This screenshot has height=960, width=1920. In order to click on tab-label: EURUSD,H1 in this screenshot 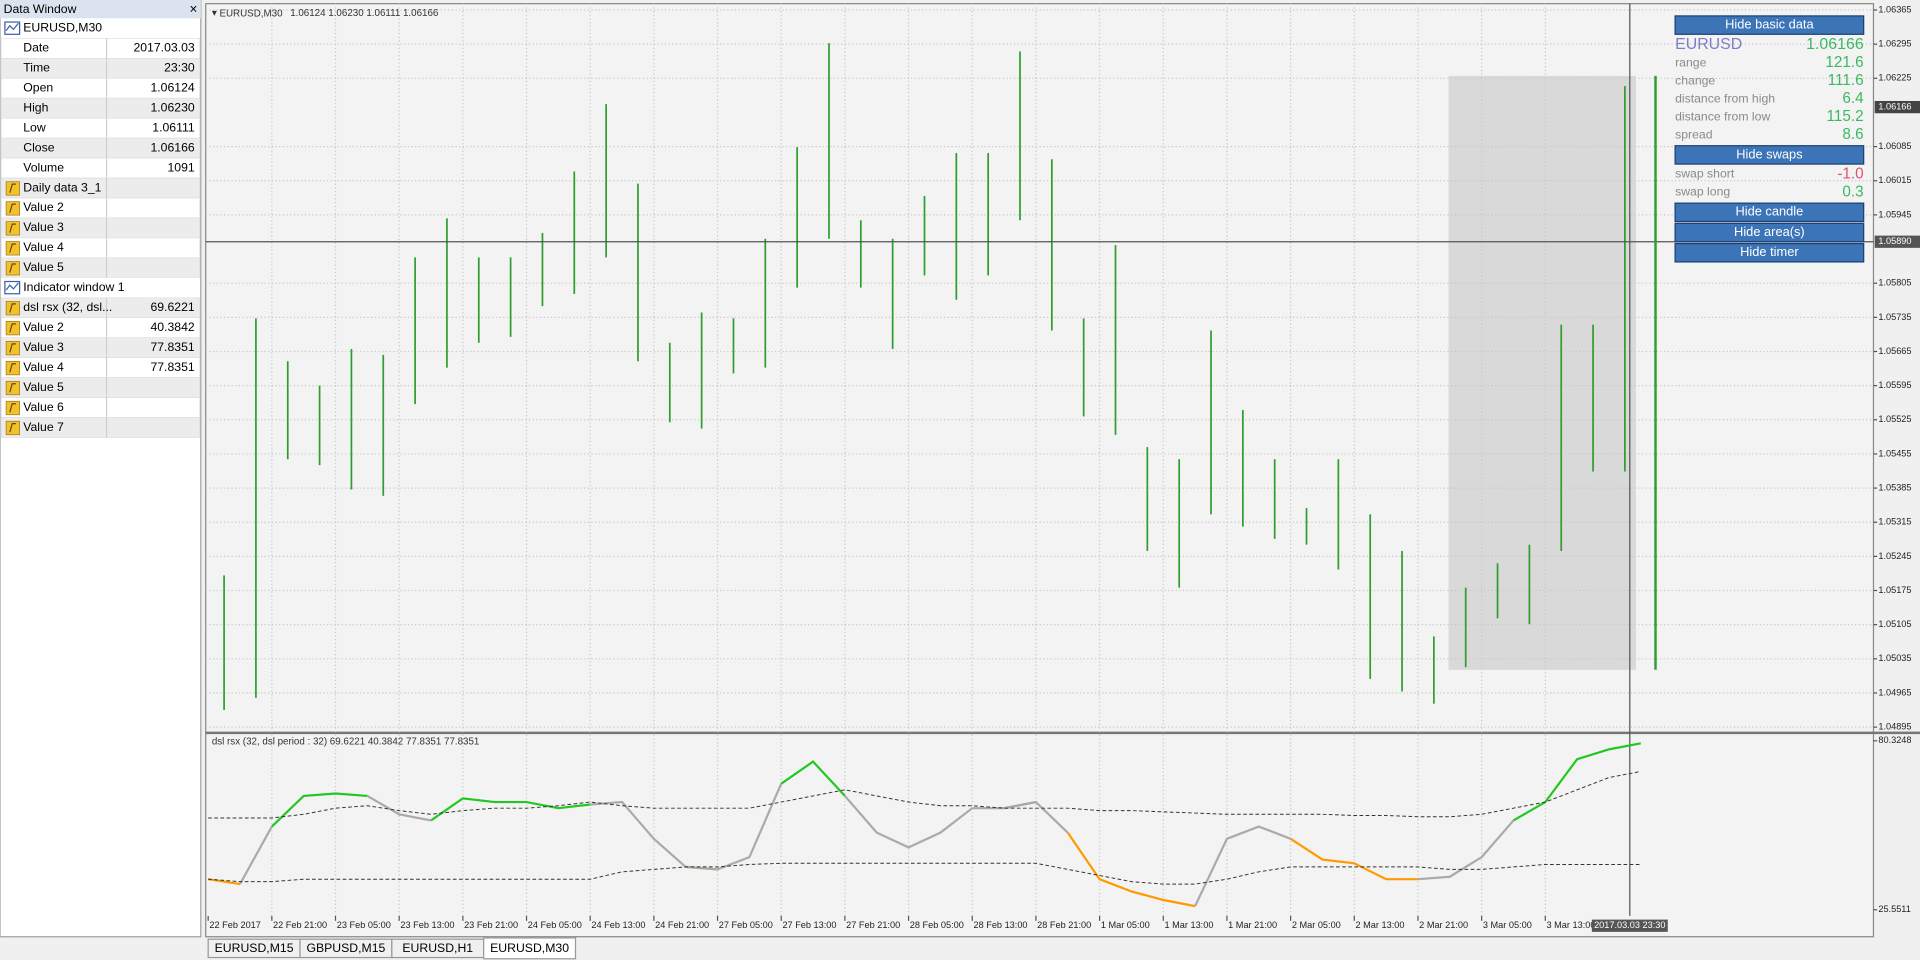, I will do `click(437, 948)`.